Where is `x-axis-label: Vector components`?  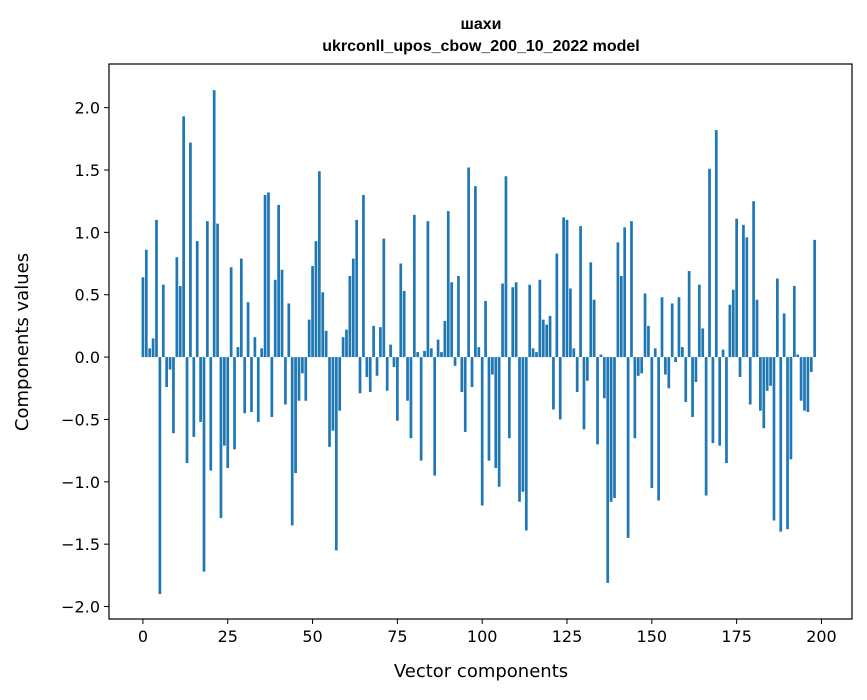 x-axis-label: Vector components is located at coordinates (481, 671).